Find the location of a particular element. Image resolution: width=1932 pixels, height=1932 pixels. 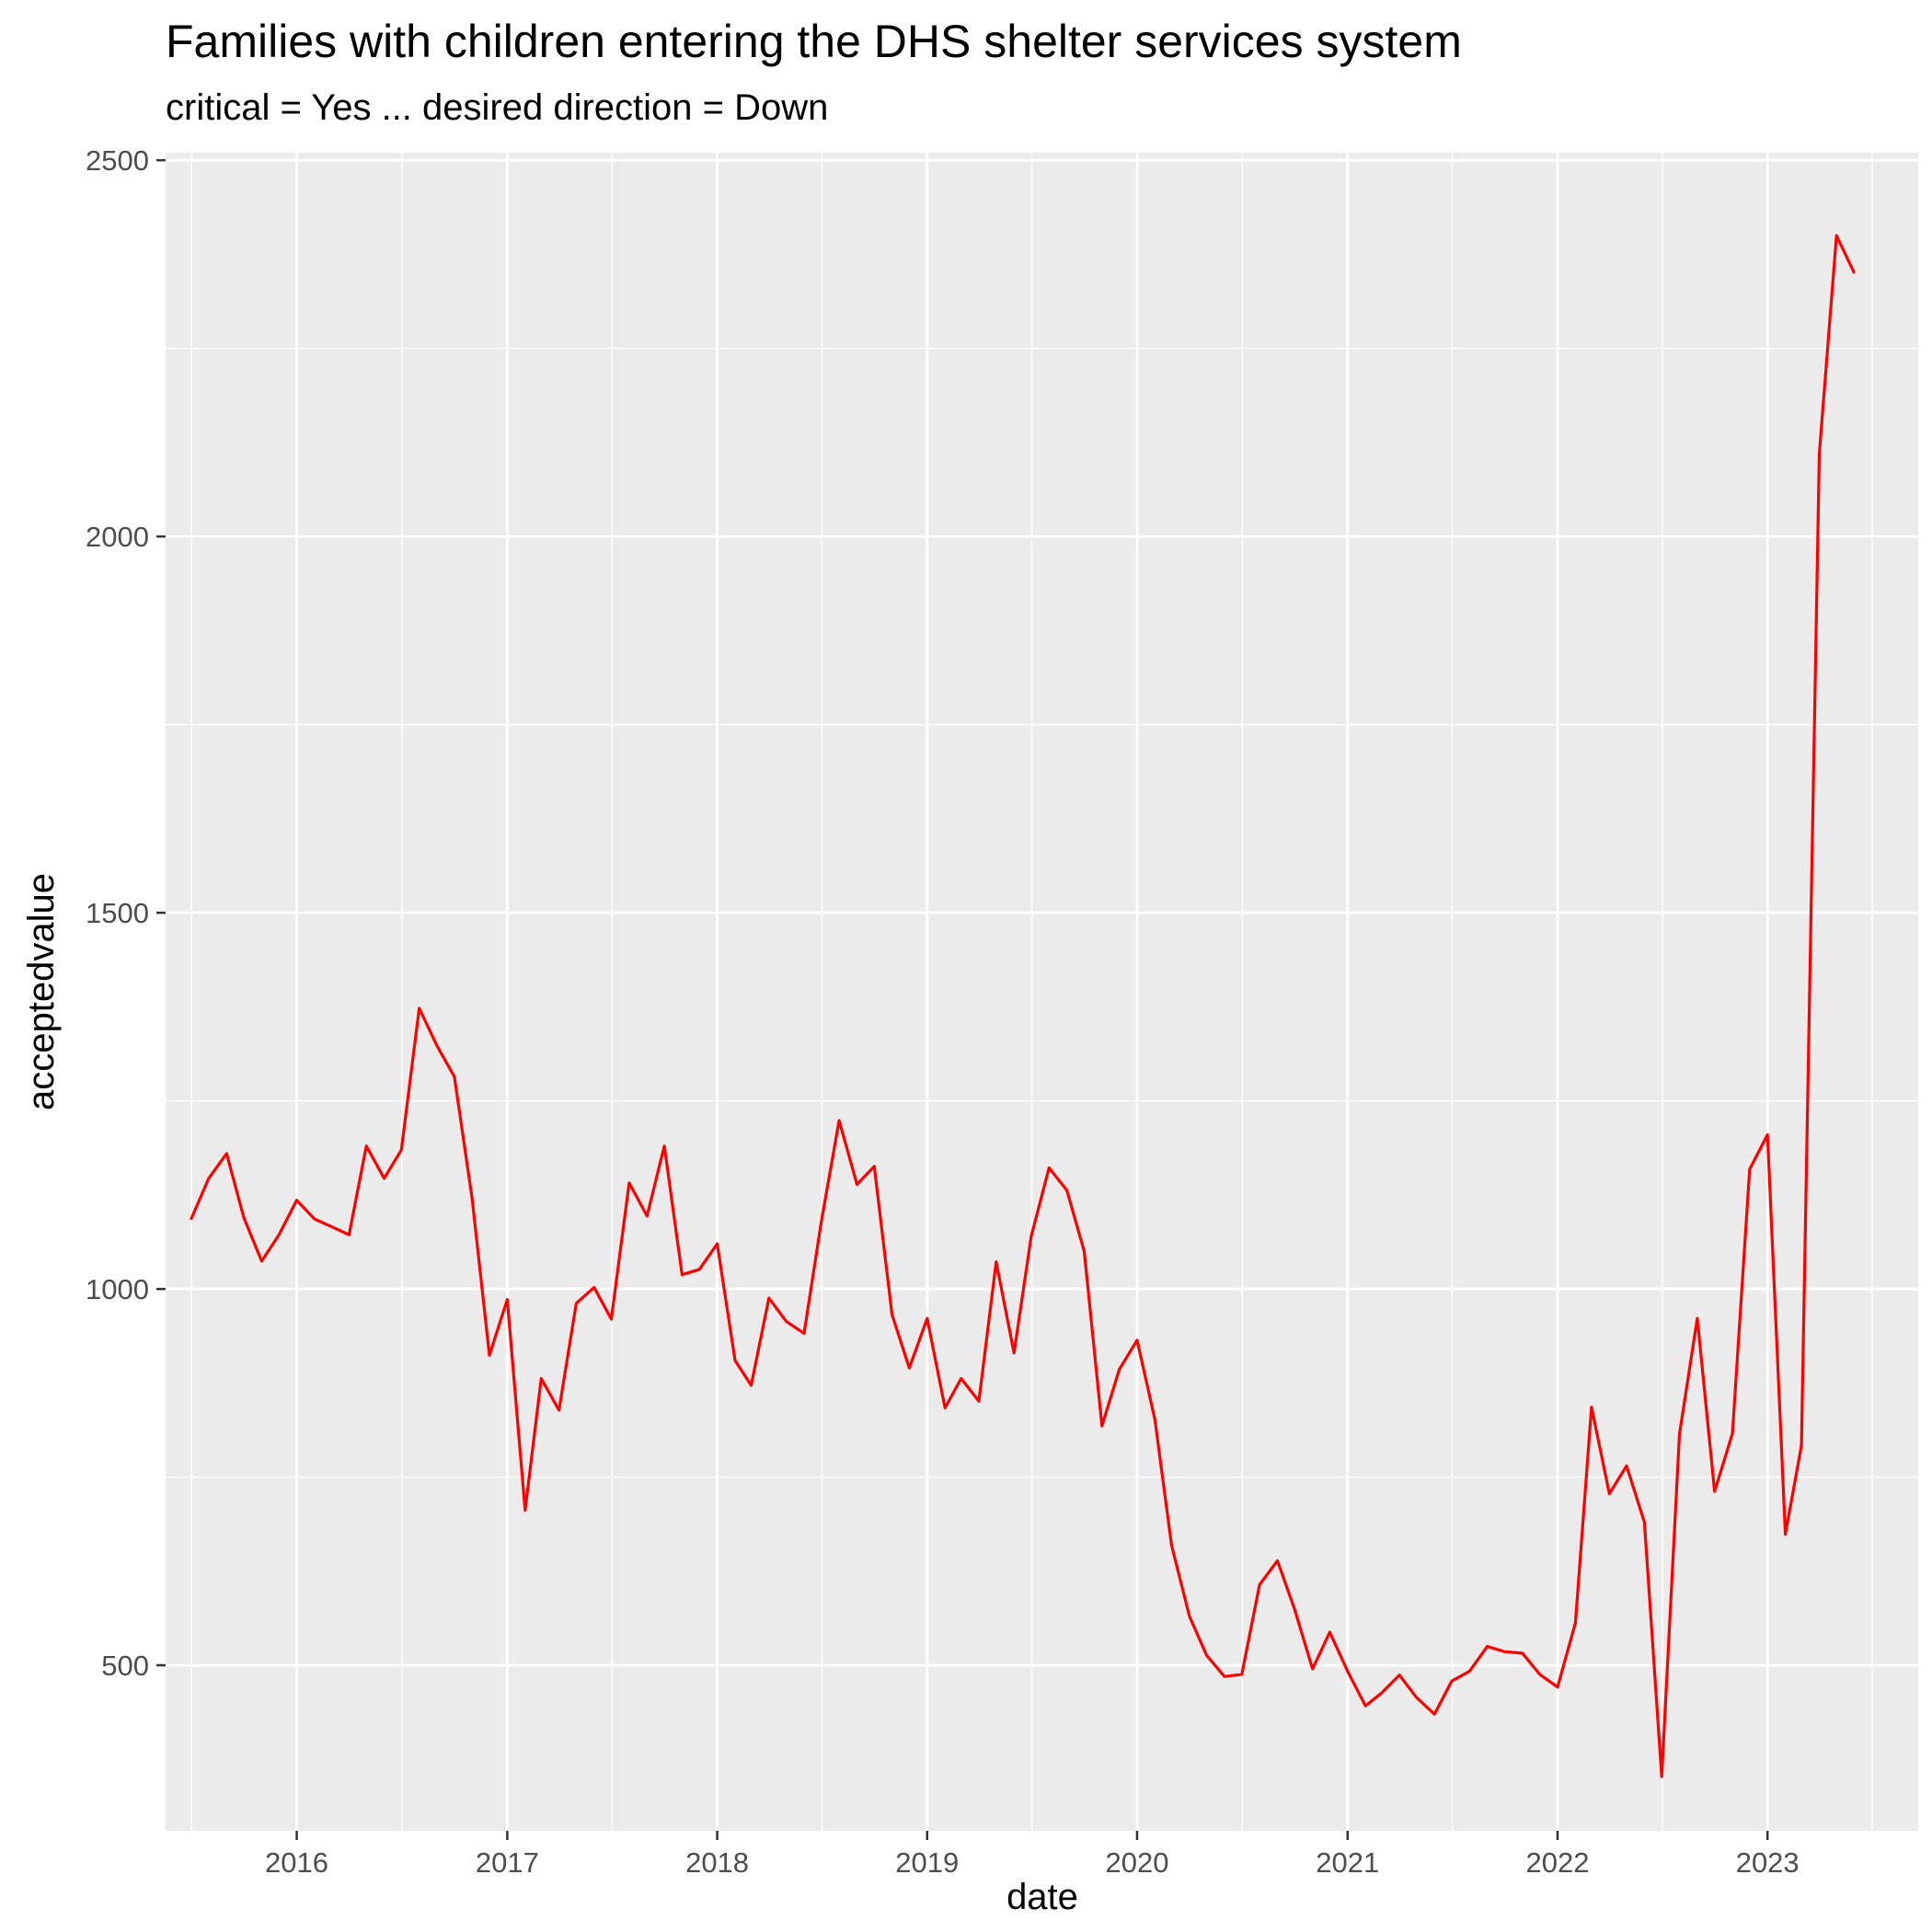

y-tick-label: 1500 is located at coordinates (117, 913).